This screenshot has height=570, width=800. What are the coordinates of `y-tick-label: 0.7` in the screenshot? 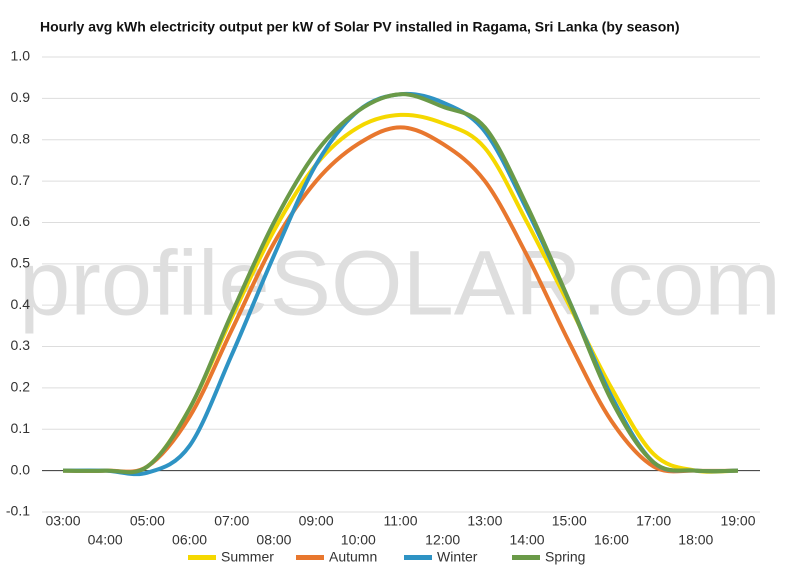 It's located at (21, 180).